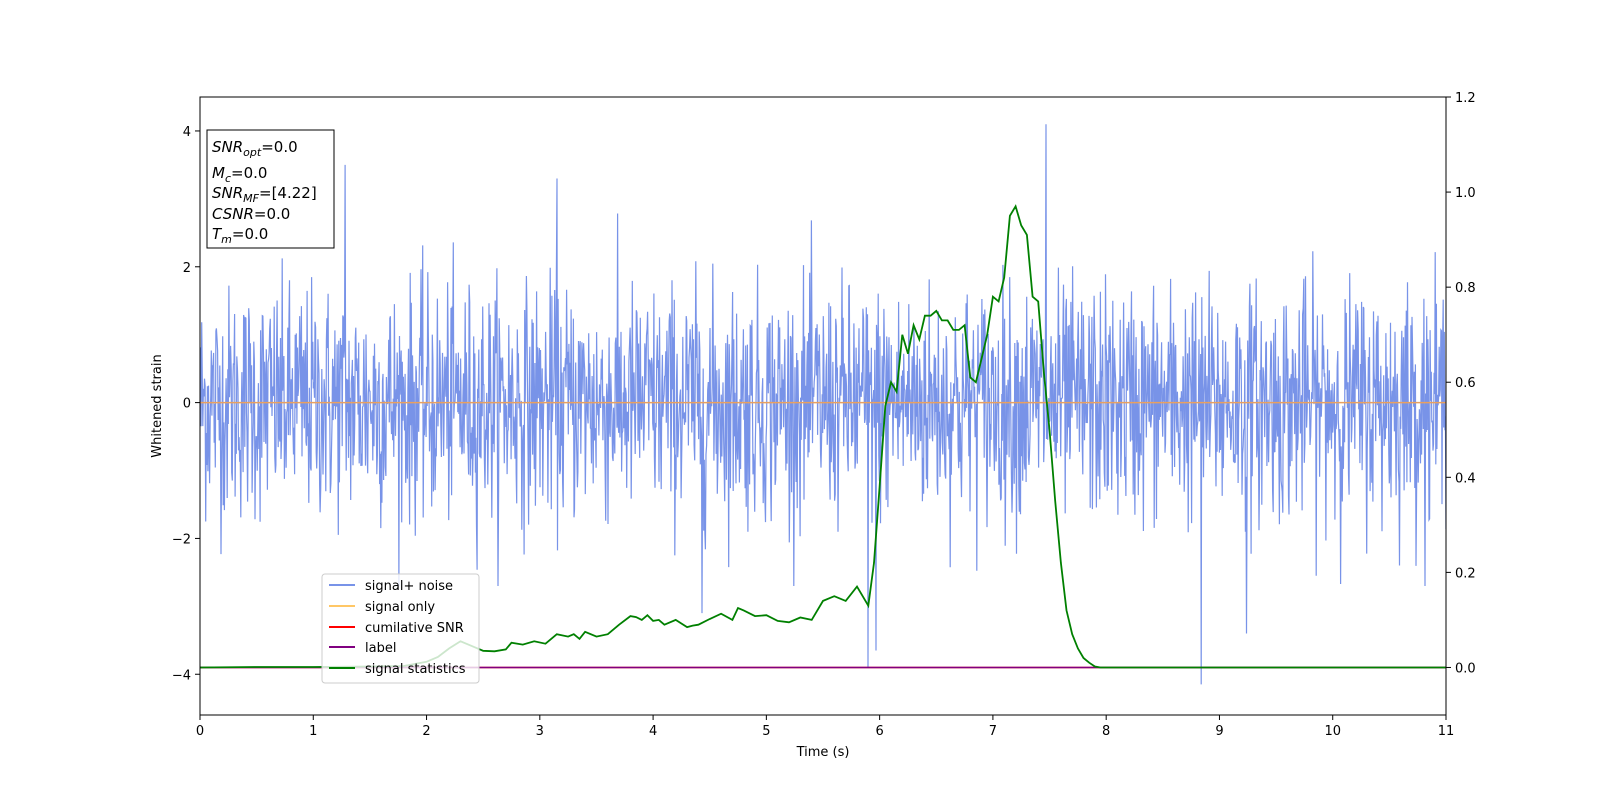  Describe the element at coordinates (653, 731) in the screenshot. I see `x-tick-label: 4` at that location.